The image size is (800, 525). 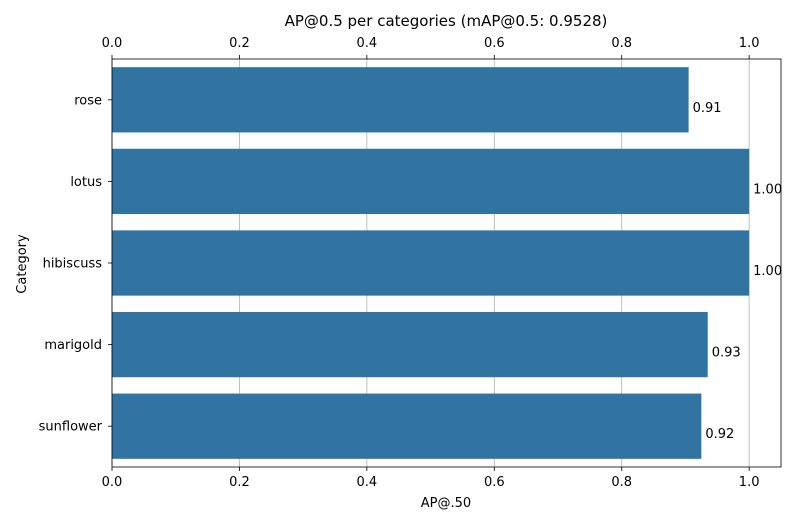 I want to click on y-tick-label-hibiscuss: hibiscuss, so click(x=73, y=264).